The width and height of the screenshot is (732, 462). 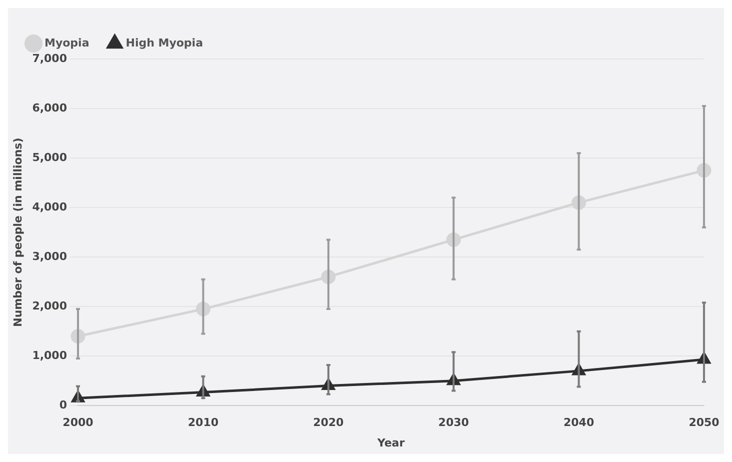 I want to click on y-tick-label: 3,000, so click(x=50, y=256).